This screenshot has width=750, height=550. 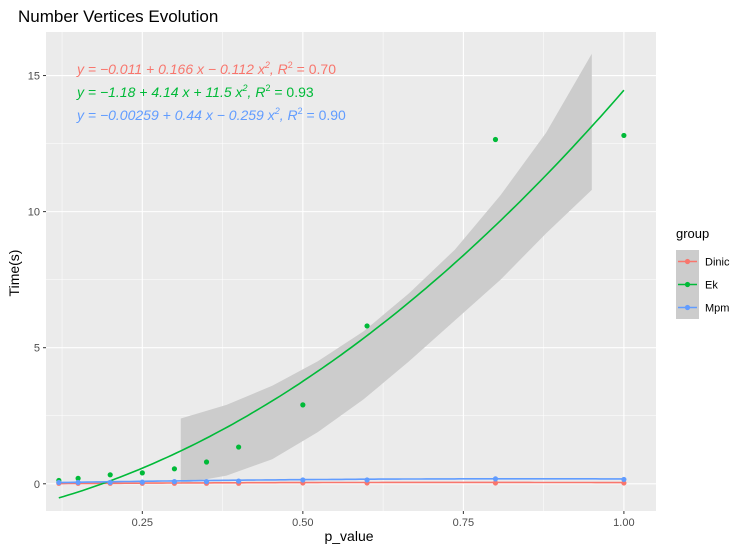 What do you see at coordinates (118, 16) in the screenshot?
I see `chart-title: Number Vertices Evolution` at bounding box center [118, 16].